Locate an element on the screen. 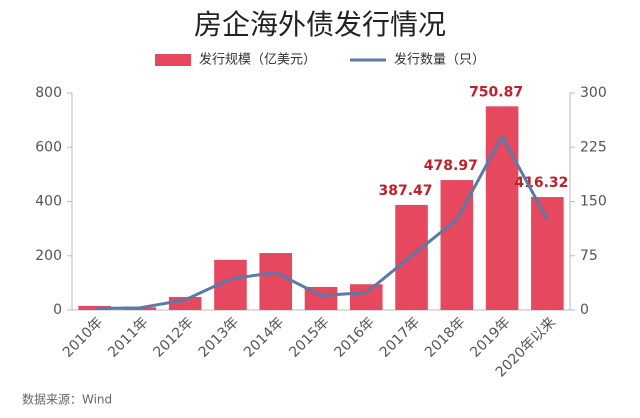  legend-label: 发行数量（只） is located at coordinates (439, 60).